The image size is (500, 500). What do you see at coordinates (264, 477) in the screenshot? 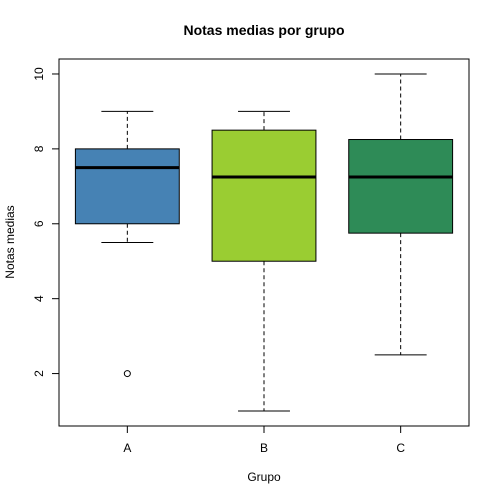
I see `x-axis-label: Grupo` at bounding box center [264, 477].